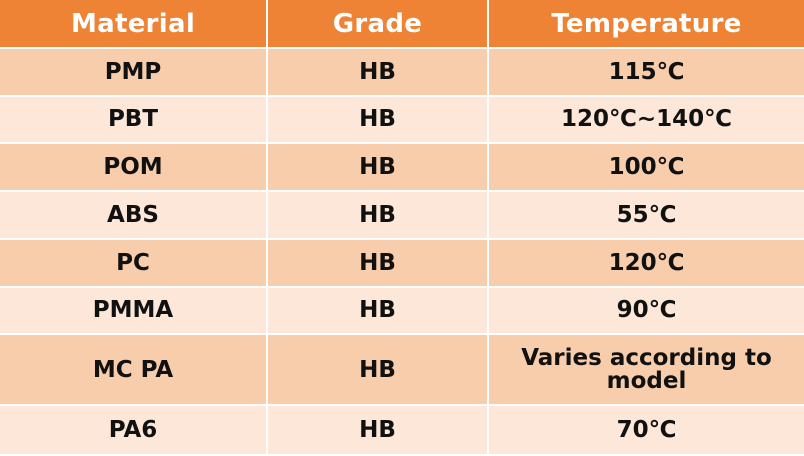 The height and width of the screenshot is (456, 804). I want to click on table-row: POM HB 100℃, so click(402, 168).